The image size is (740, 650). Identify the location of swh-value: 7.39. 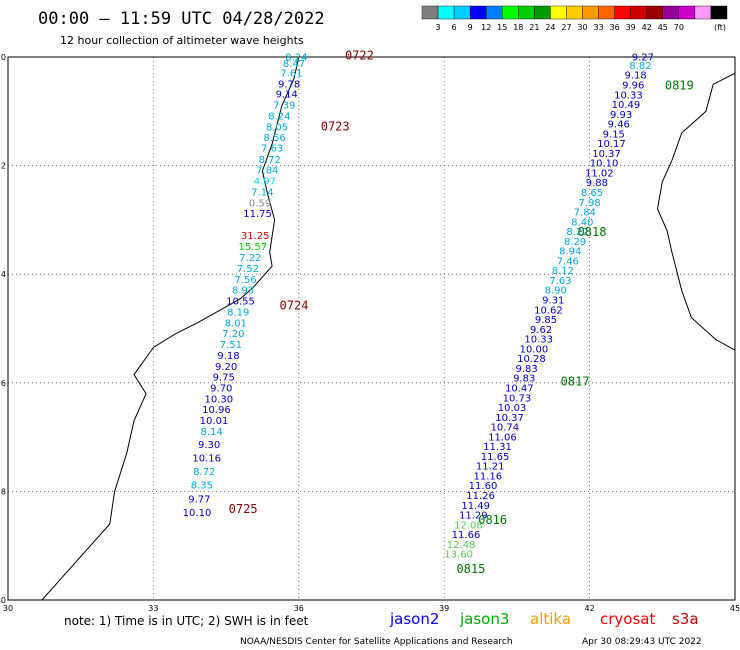
(284, 106).